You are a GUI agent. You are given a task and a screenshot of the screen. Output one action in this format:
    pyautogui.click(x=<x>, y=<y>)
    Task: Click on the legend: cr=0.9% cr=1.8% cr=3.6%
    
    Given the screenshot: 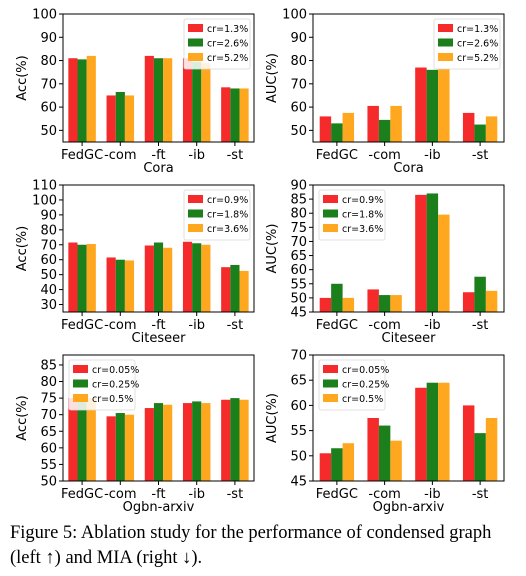 What is the action you would take?
    pyautogui.click(x=352, y=215)
    